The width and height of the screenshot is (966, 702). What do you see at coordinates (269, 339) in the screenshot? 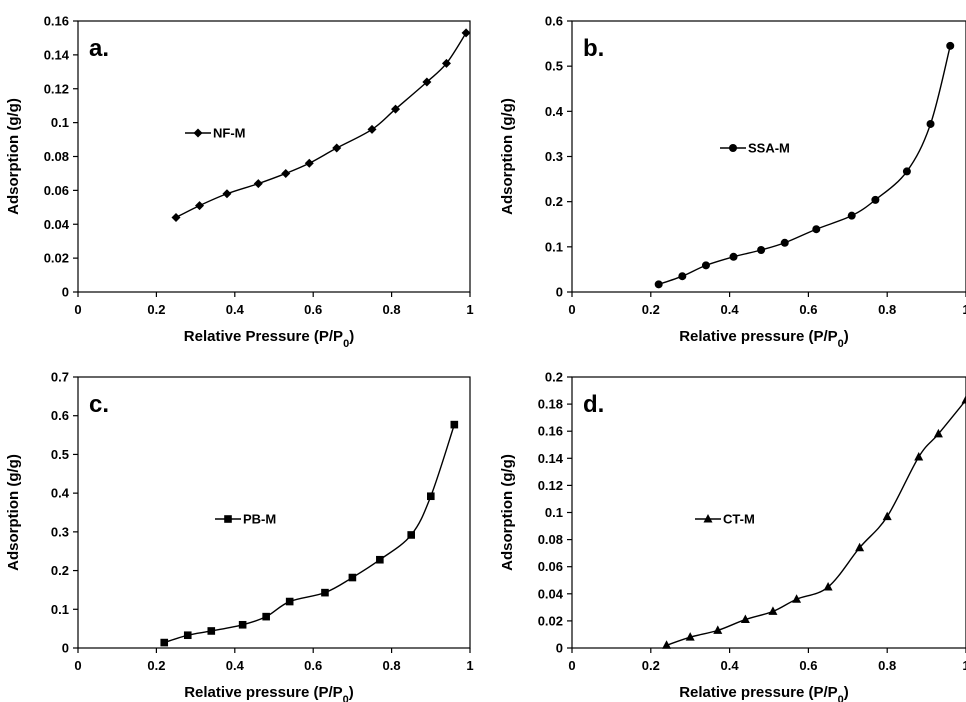
I see `x-axis-title: Relative Pressure (P/P0)` at bounding box center [269, 339].